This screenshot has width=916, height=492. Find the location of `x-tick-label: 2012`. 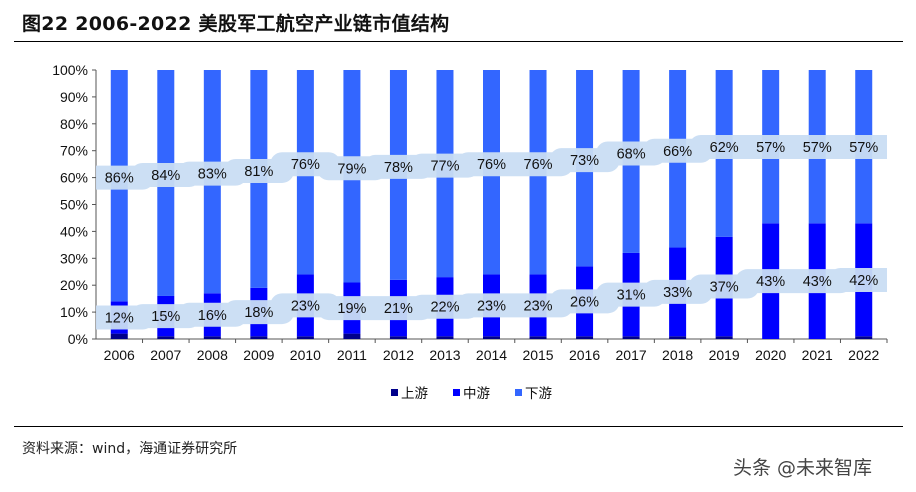

x-tick-label: 2012 is located at coordinates (398, 355).